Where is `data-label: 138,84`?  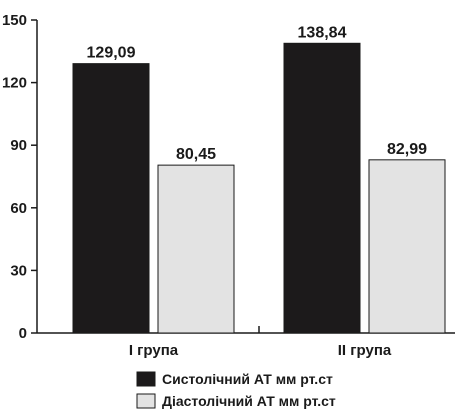
data-label: 138,84 is located at coordinates (322, 32).